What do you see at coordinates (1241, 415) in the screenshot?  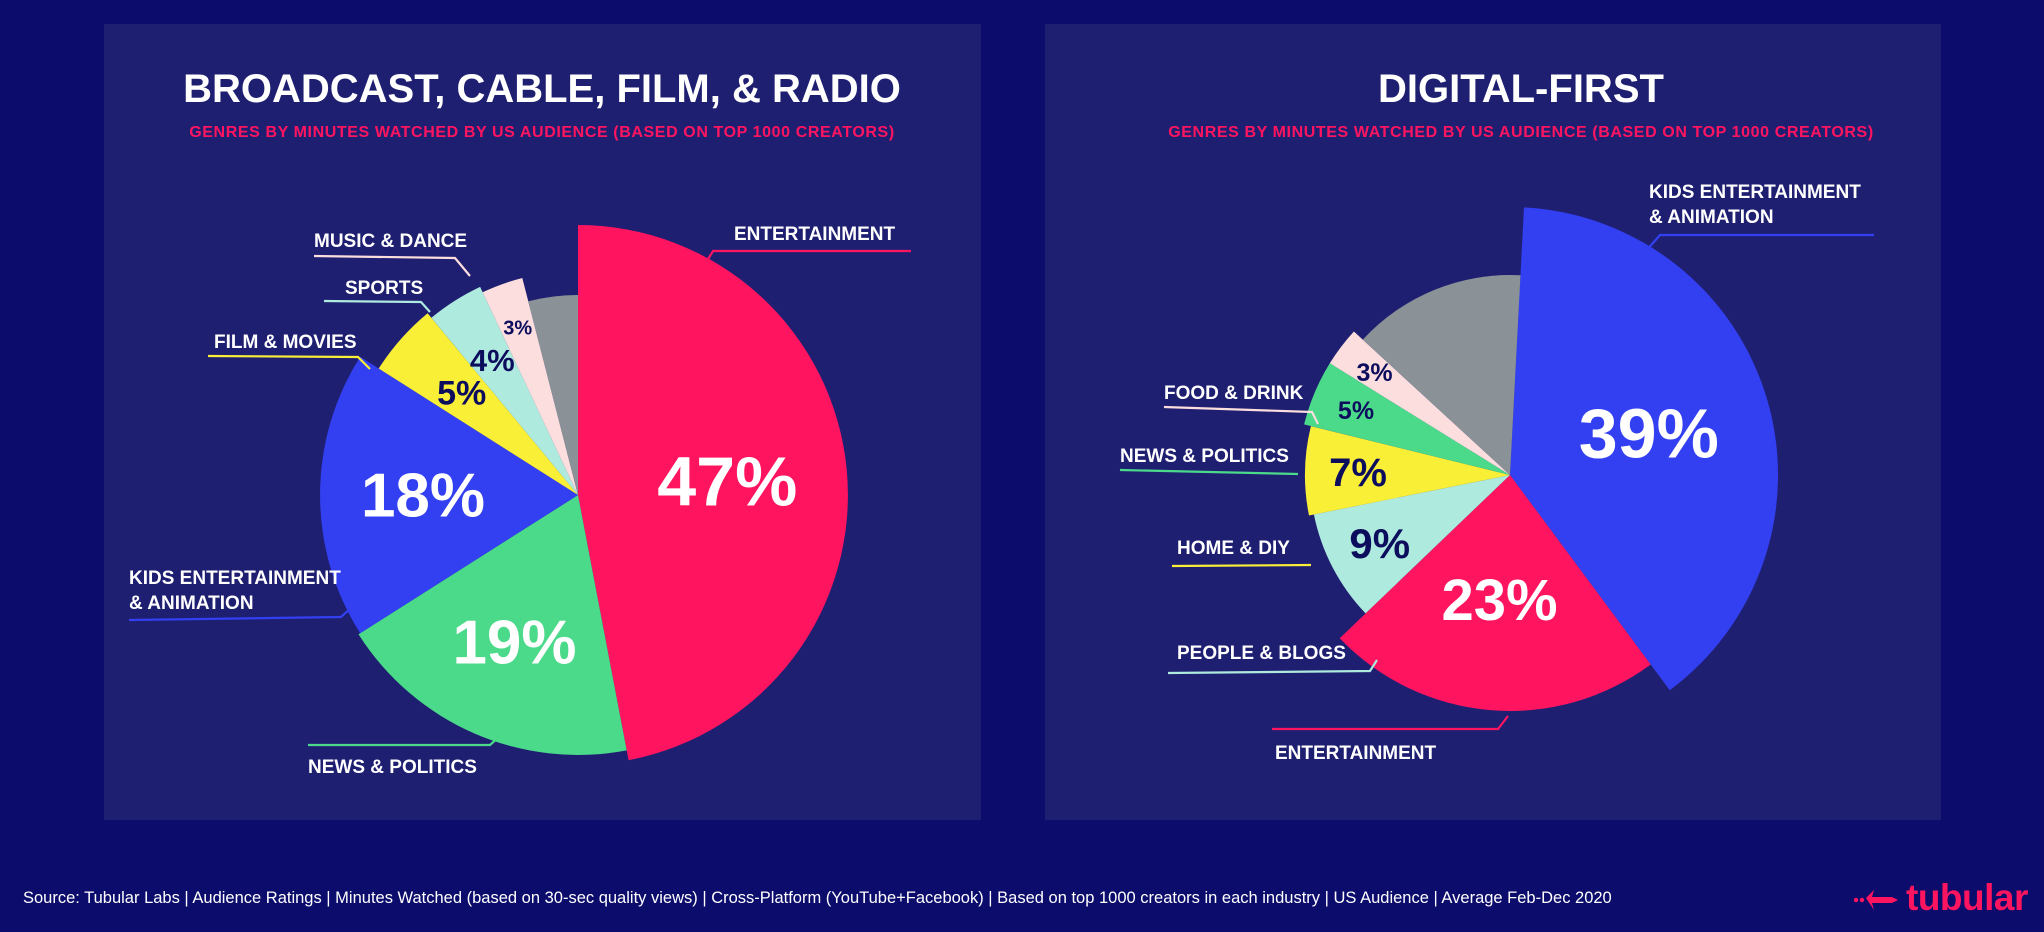 I see `leader-line-food-and-drink` at bounding box center [1241, 415].